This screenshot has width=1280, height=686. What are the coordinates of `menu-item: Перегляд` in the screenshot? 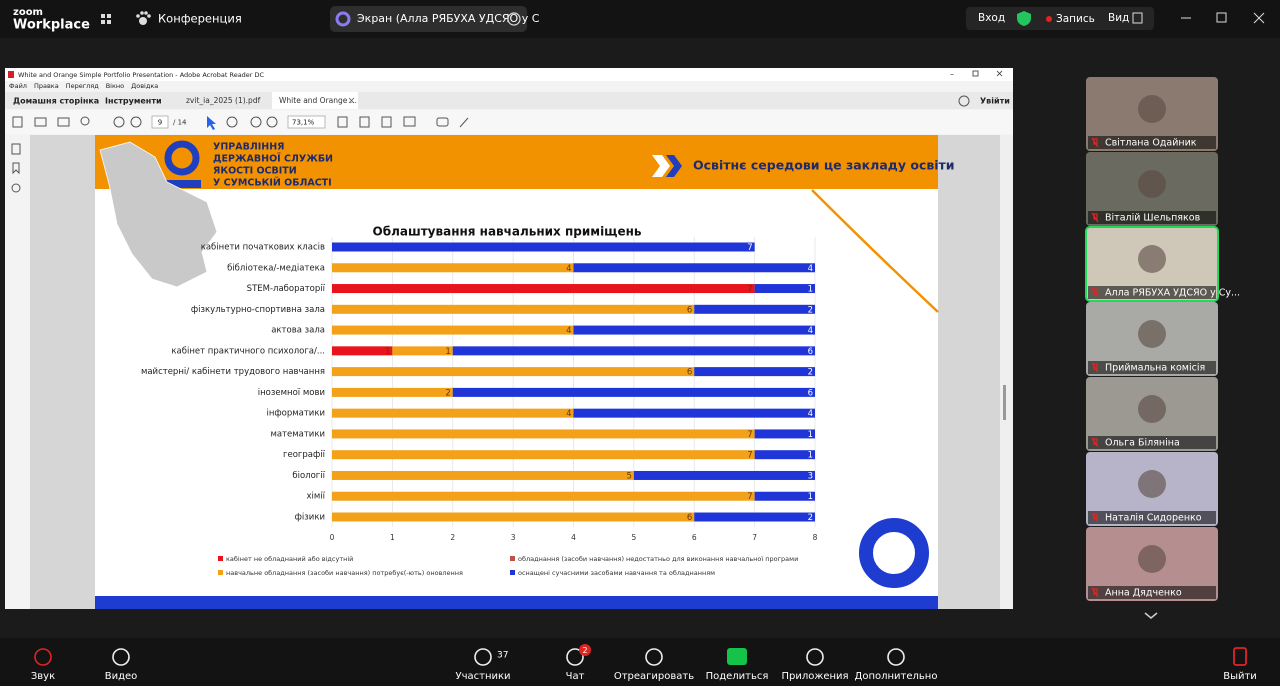 It's located at (82, 86).